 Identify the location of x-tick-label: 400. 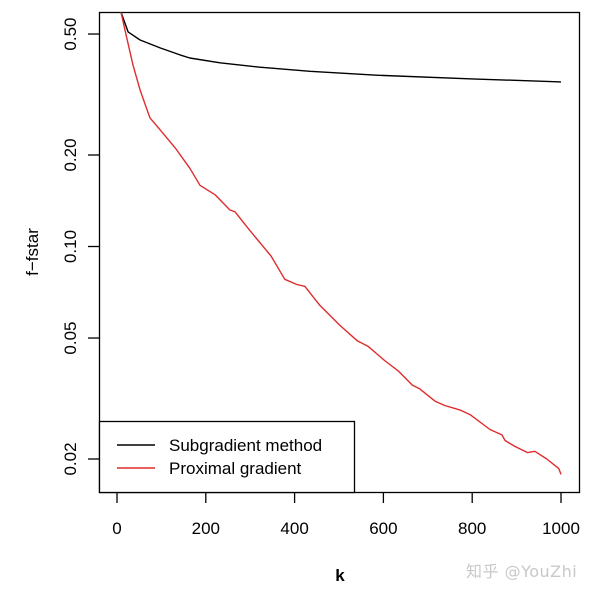
(294, 528).